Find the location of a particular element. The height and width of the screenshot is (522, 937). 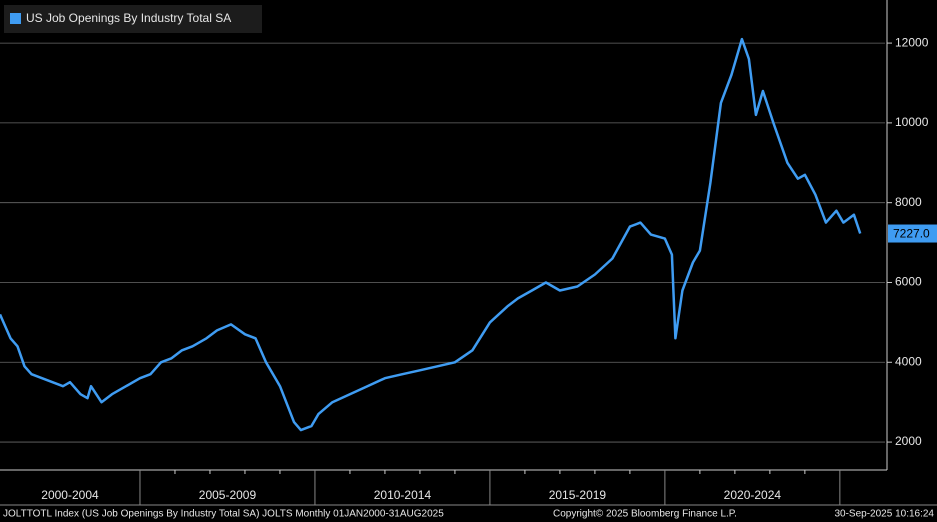

y-tick-label: 8000 is located at coordinates (908, 202).